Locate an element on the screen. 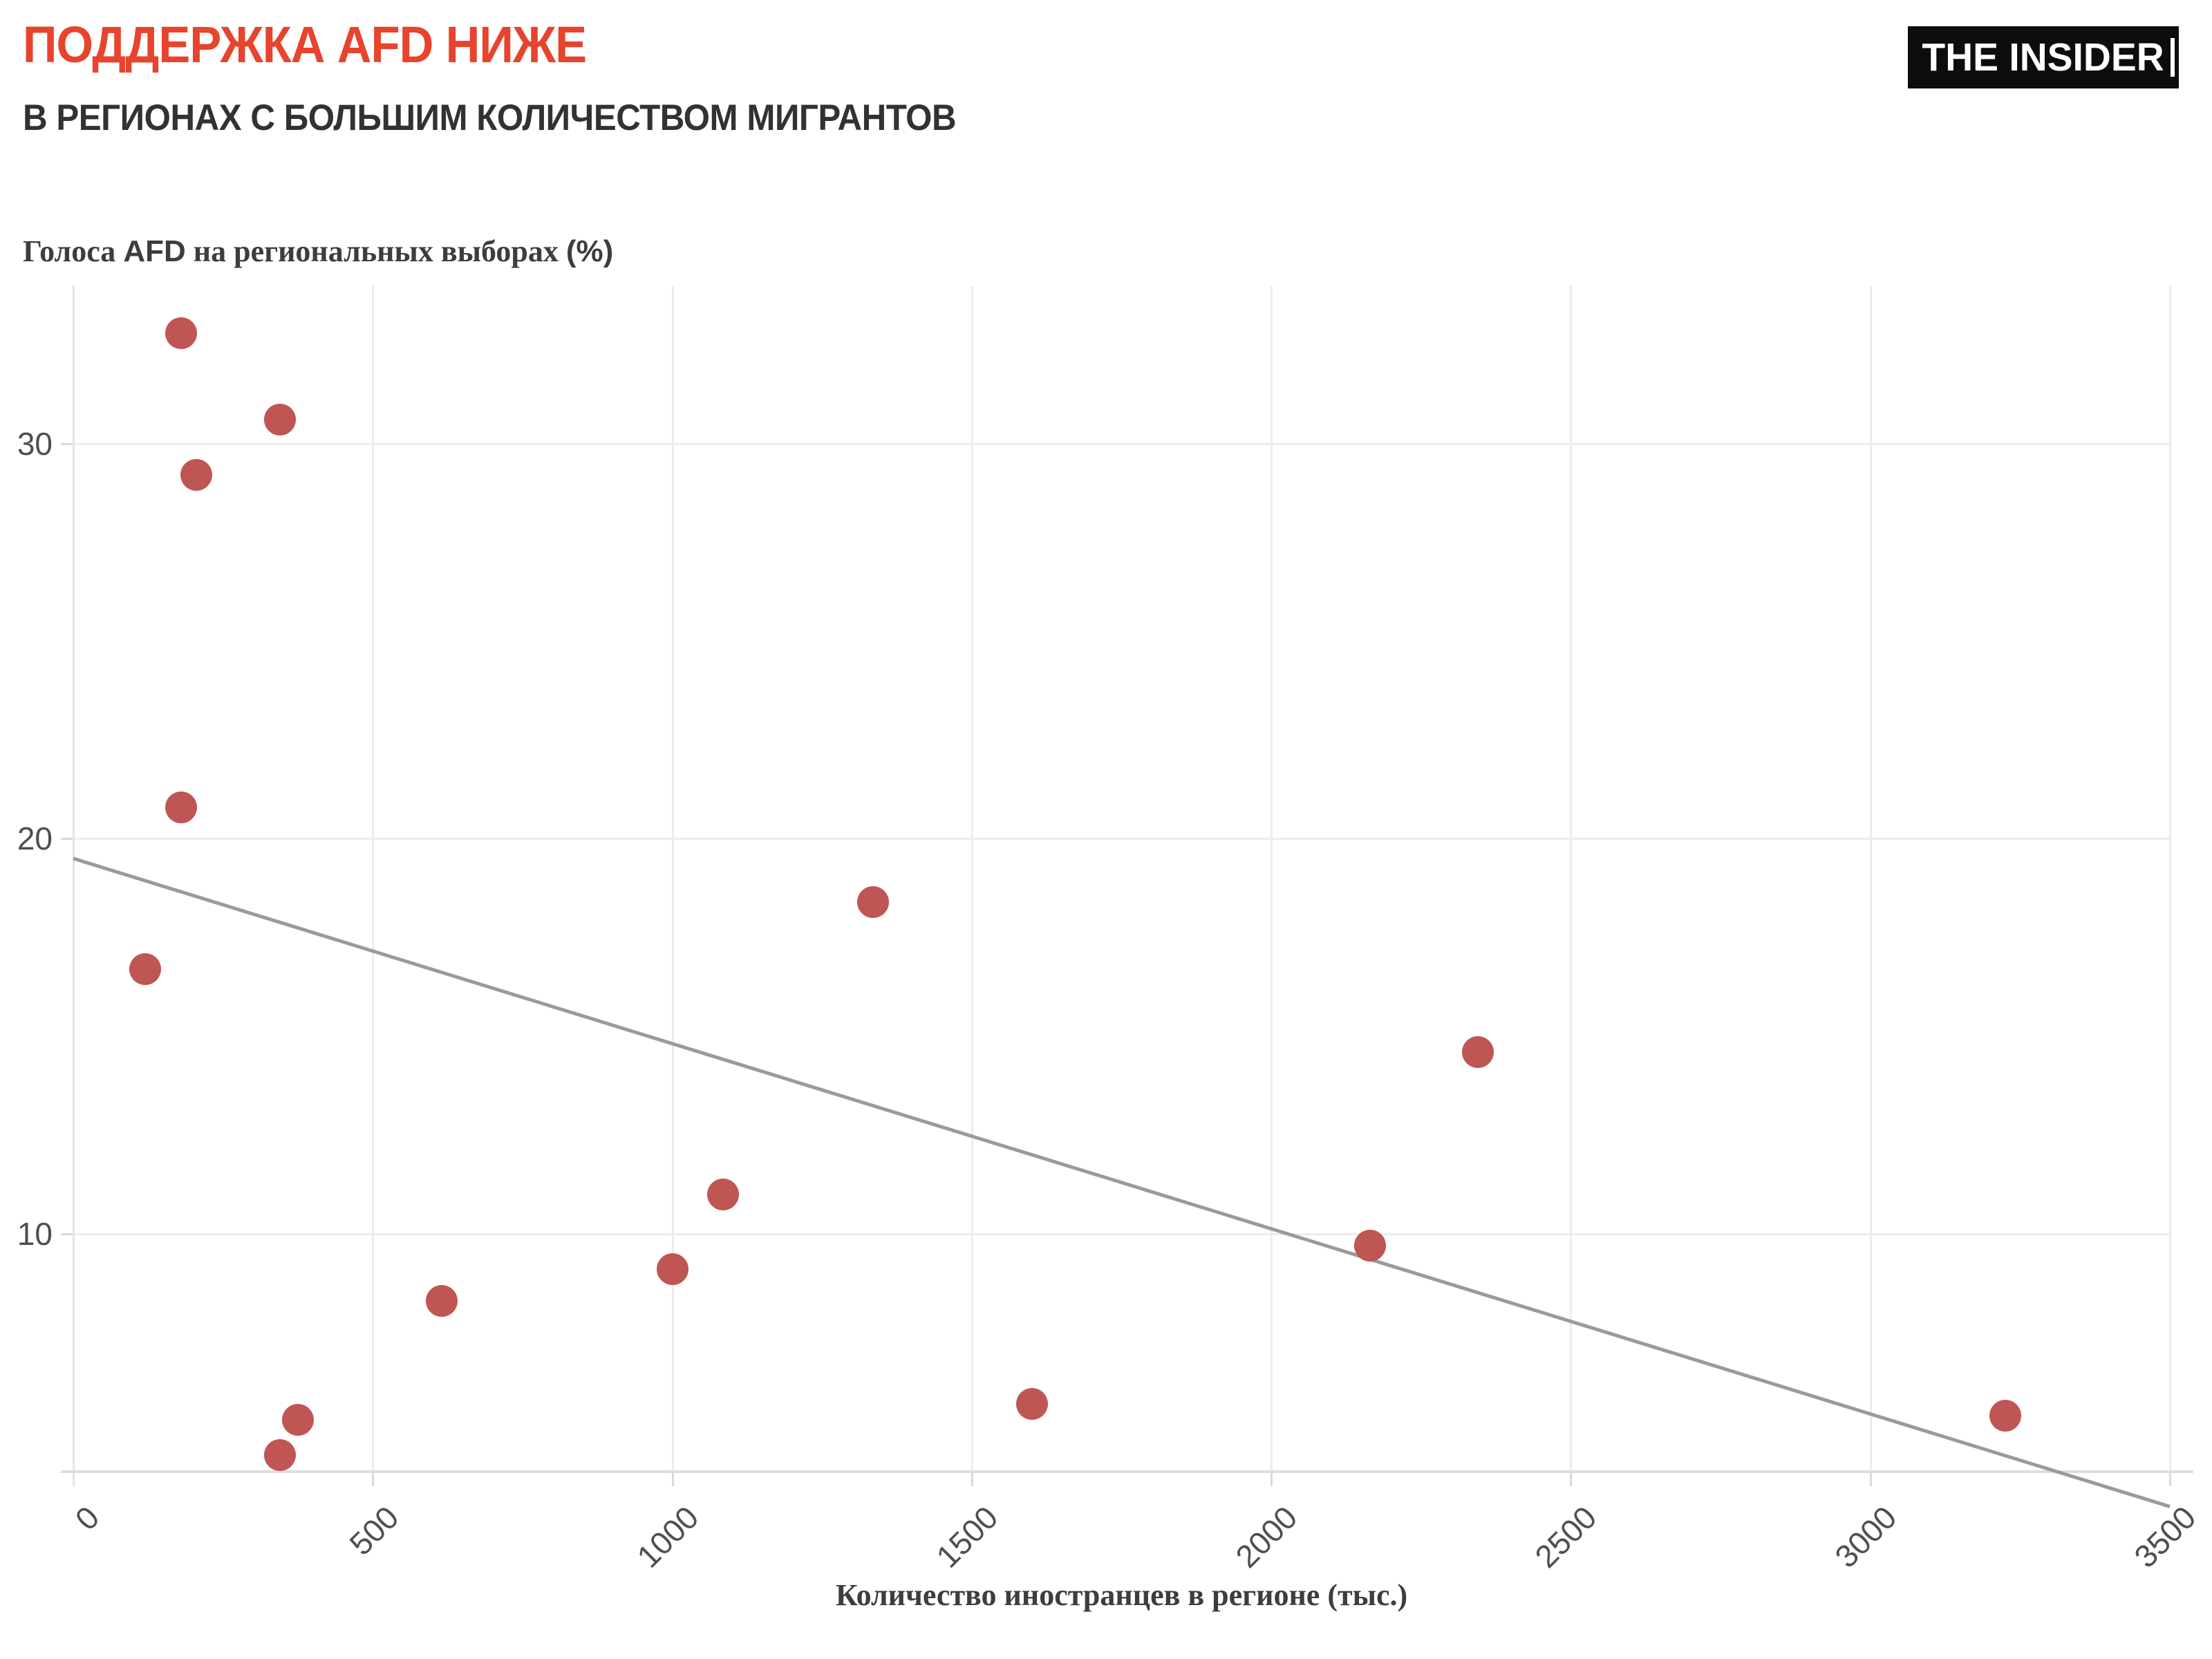 This screenshot has width=2212, height=1659. x-tick-label-2500: 2500 is located at coordinates (1566, 1537).